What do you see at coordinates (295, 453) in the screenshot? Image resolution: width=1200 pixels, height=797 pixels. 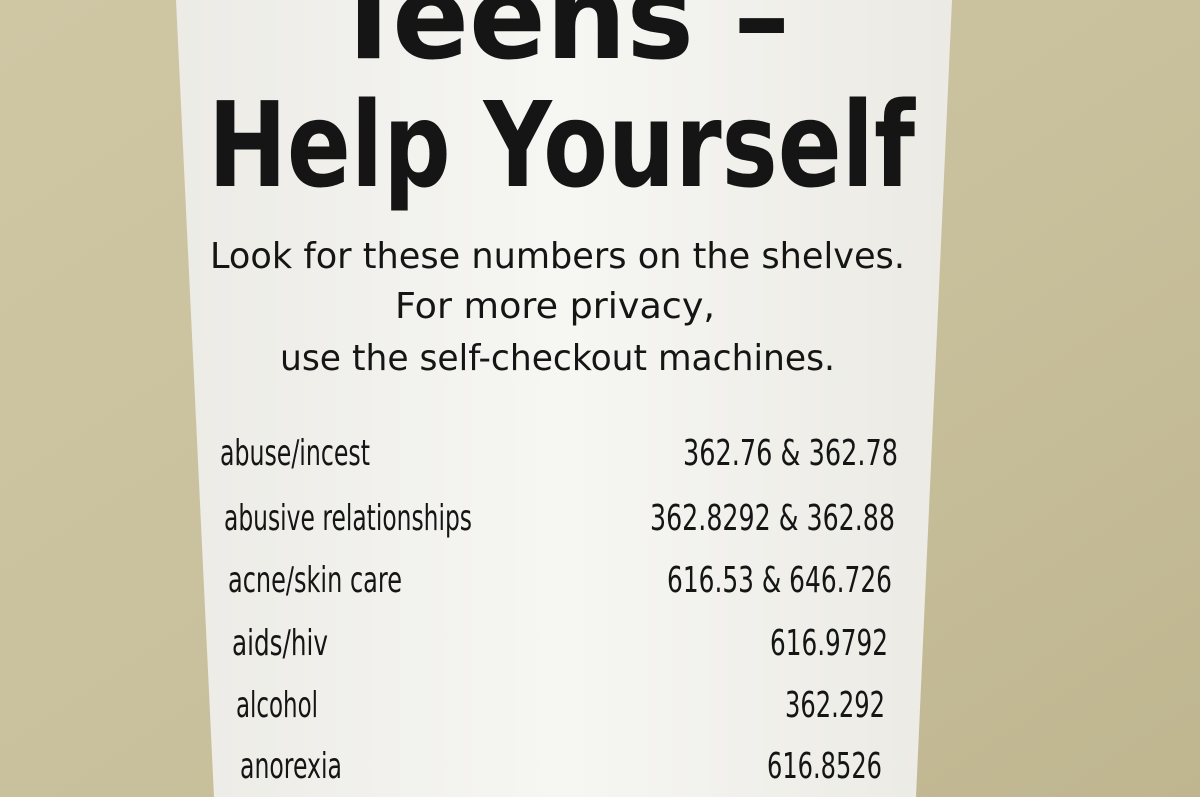 I see `topic: abuse/incest` at bounding box center [295, 453].